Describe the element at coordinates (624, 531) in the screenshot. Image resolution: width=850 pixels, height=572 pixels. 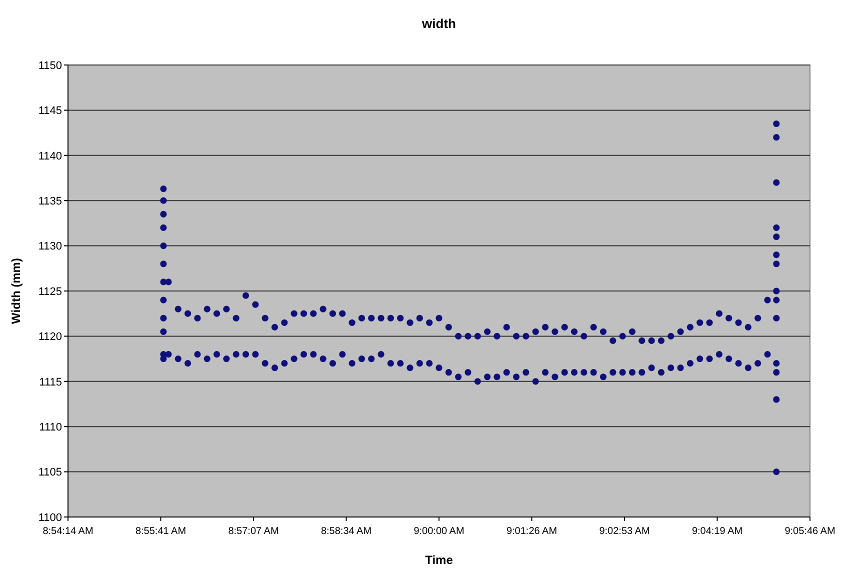
I see `x-tick-label: 9:02:53 AM` at that location.